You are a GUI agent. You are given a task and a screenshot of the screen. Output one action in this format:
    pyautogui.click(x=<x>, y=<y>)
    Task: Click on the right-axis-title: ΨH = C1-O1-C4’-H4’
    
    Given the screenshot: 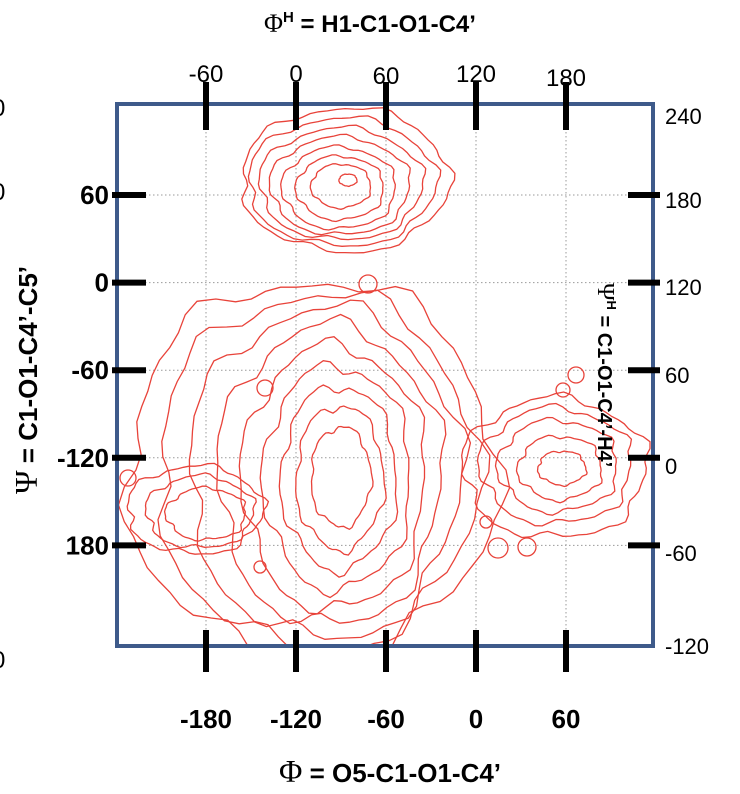 What is the action you would take?
    pyautogui.click(x=605, y=375)
    